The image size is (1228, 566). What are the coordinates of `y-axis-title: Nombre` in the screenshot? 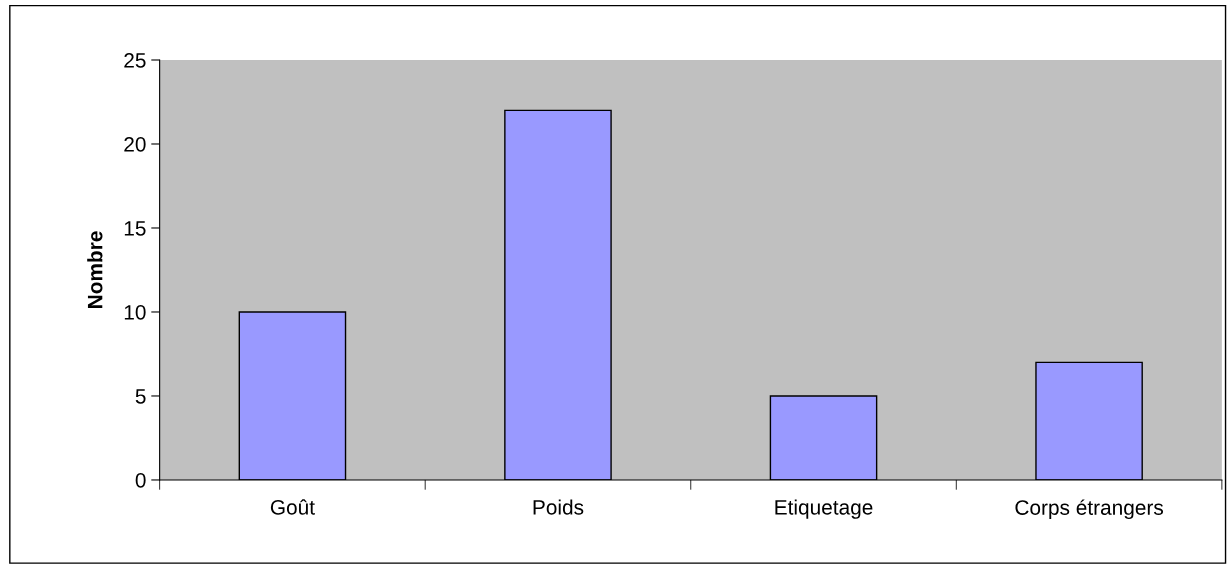 It's located at (95, 269).